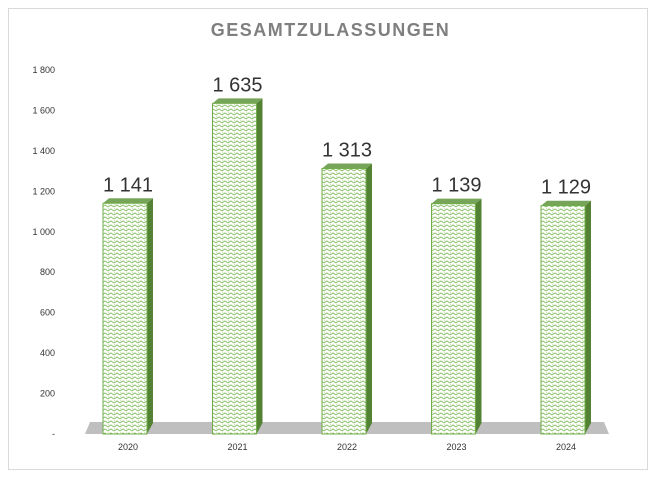 Image resolution: width=661 pixels, height=480 pixels. Describe the element at coordinates (43, 151) in the screenshot. I see `y-tick-label: 1 400` at that location.